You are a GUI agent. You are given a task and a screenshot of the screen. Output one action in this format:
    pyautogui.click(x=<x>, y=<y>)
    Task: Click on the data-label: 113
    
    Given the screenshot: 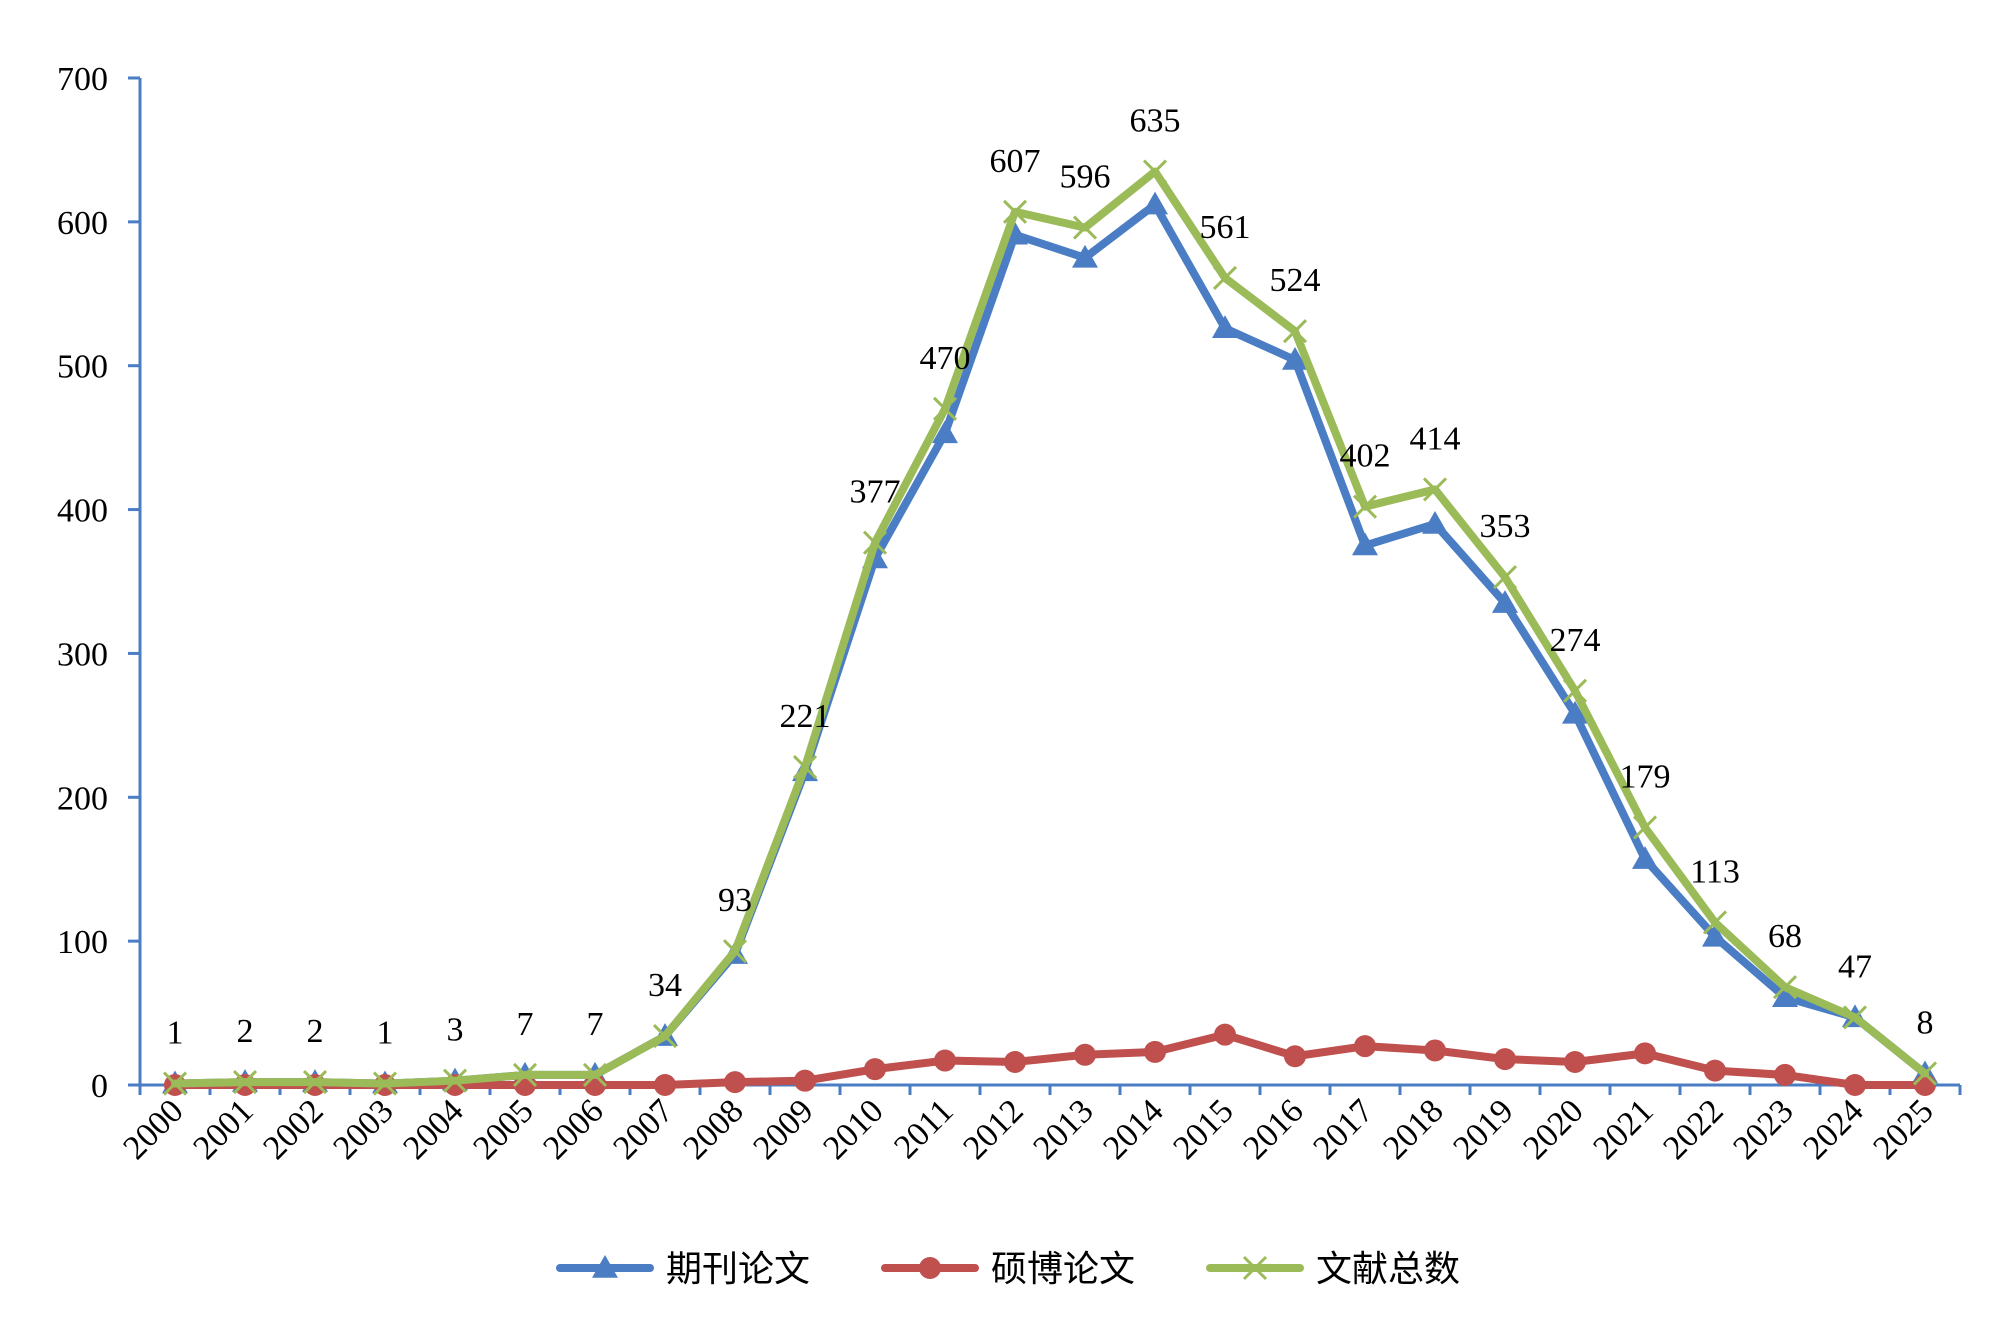 What is the action you would take?
    pyautogui.click(x=1715, y=871)
    